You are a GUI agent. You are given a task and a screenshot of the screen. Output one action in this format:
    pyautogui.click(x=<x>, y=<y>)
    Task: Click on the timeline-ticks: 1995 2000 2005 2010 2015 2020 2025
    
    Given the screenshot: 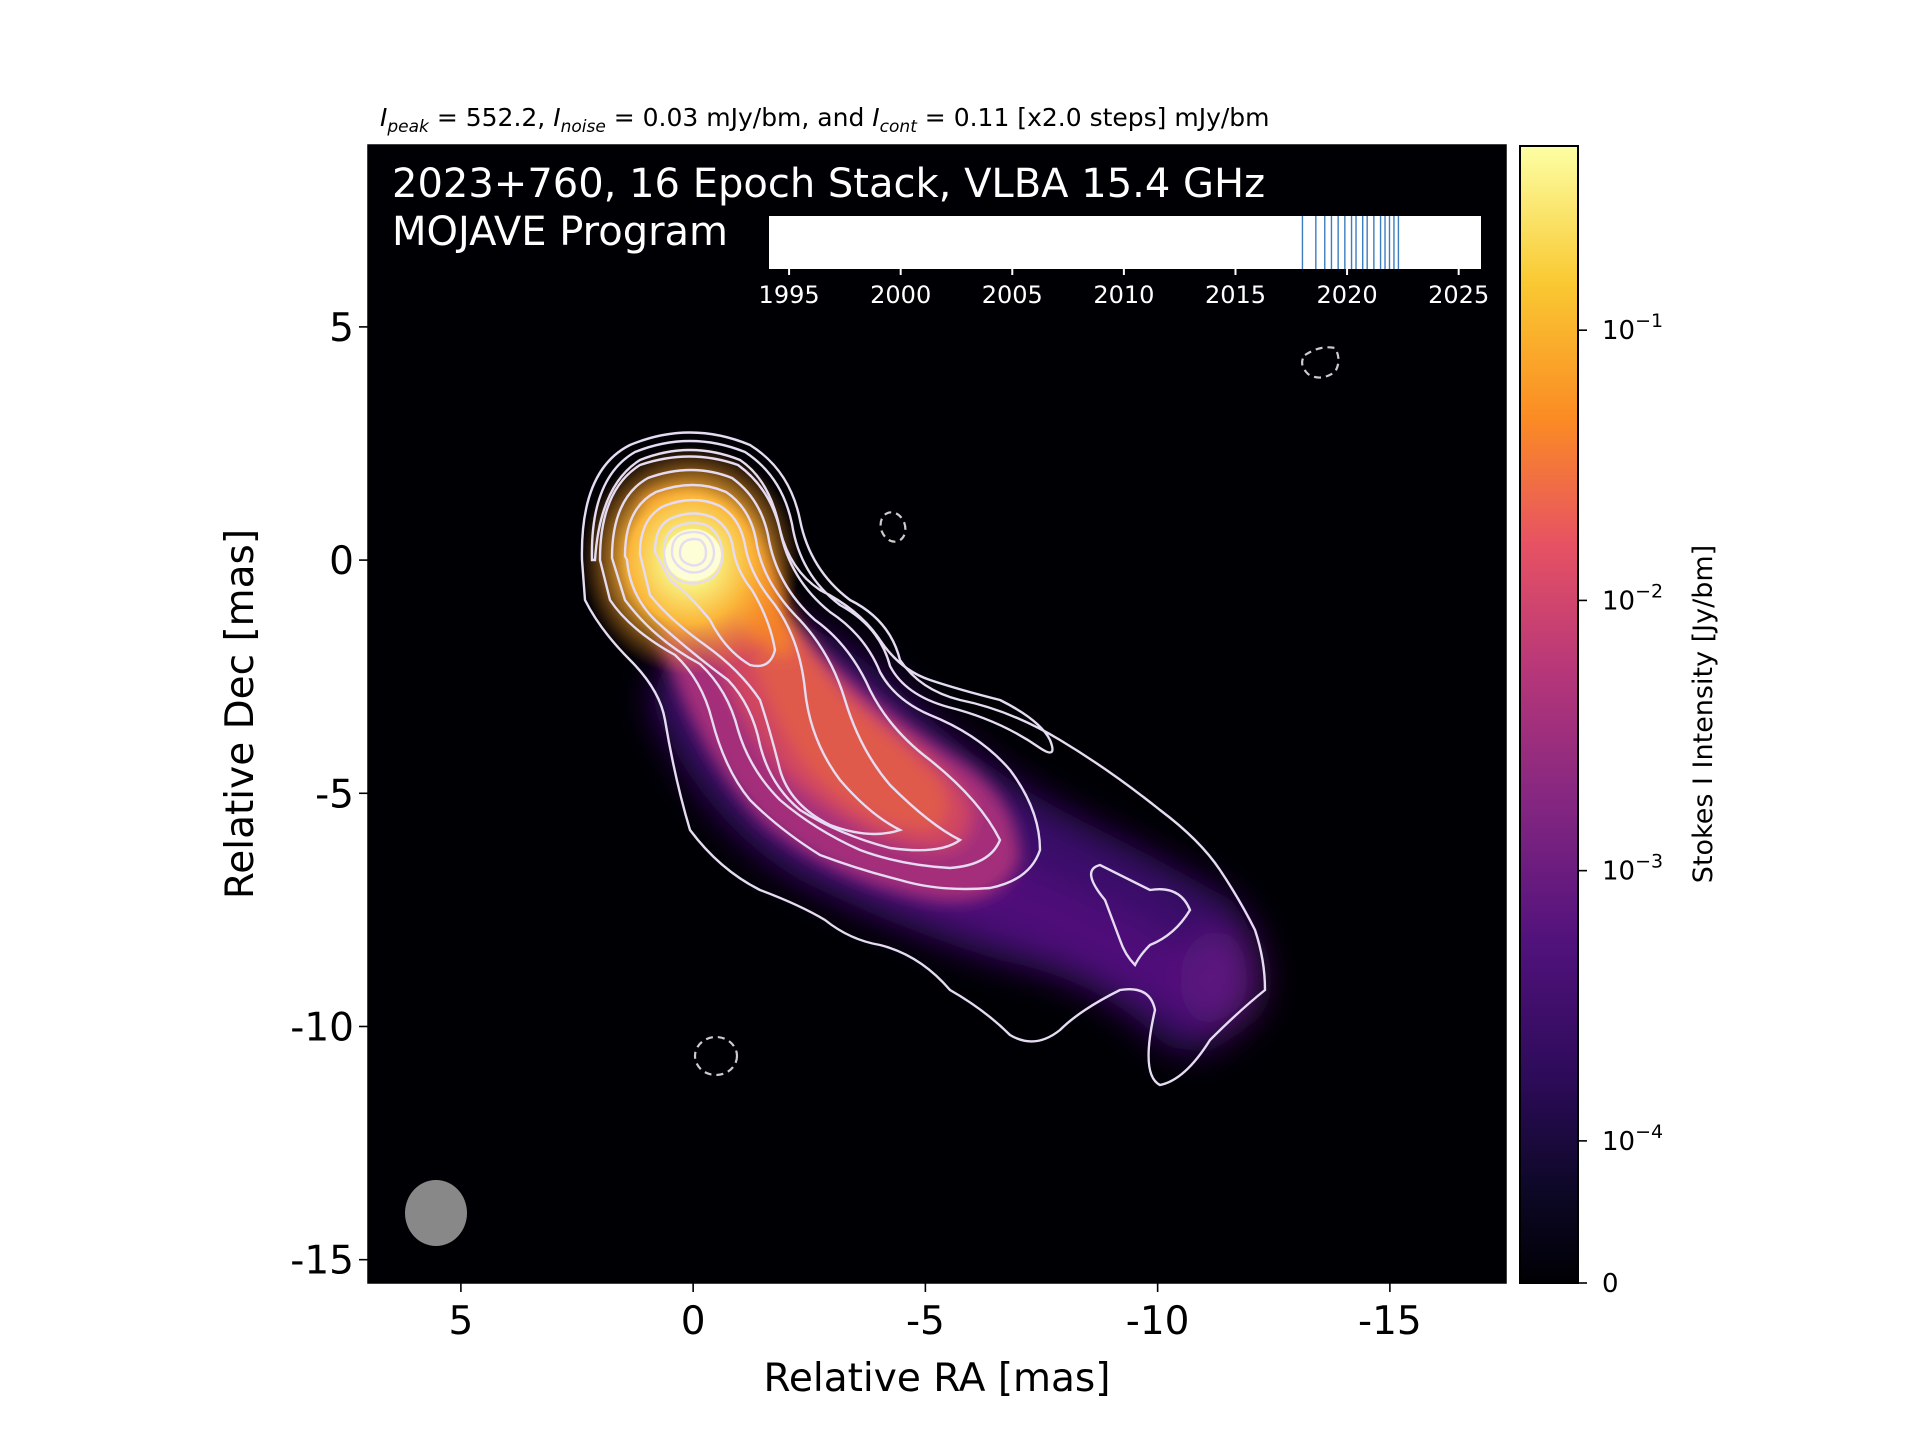 What is the action you would take?
    pyautogui.click(x=1124, y=289)
    